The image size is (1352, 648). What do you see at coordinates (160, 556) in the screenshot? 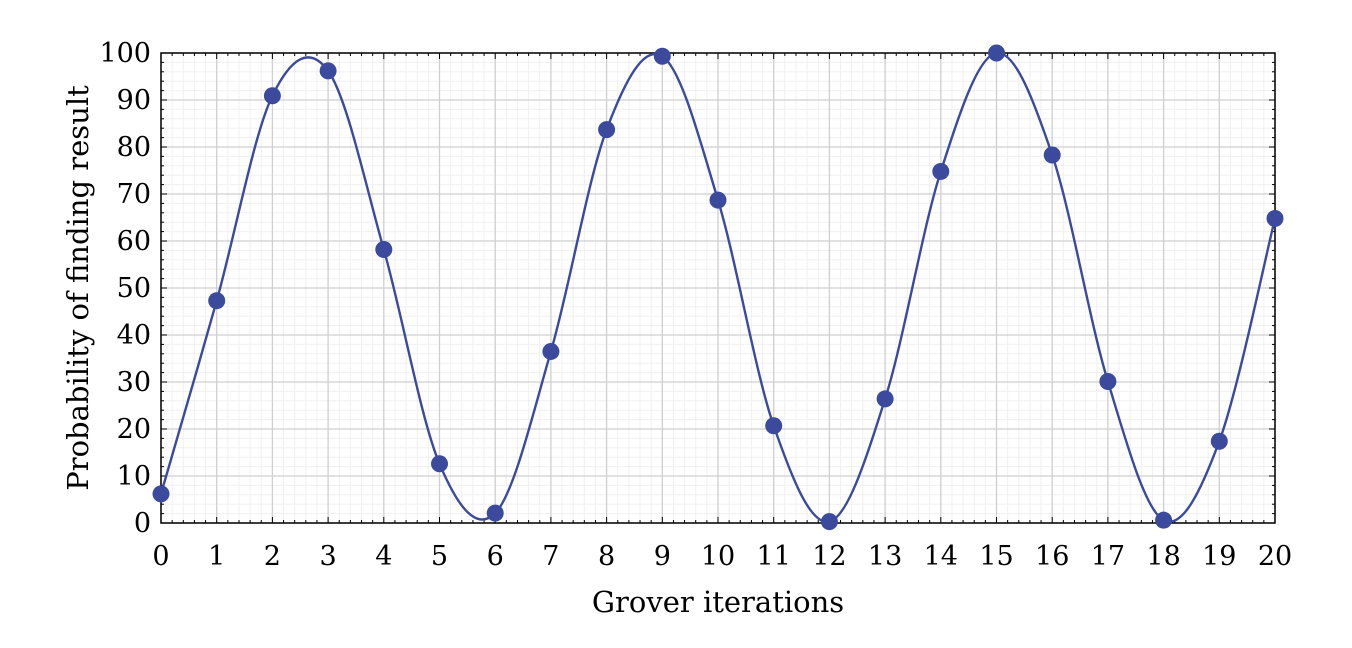
I see `x-tick-label: 0` at bounding box center [160, 556].